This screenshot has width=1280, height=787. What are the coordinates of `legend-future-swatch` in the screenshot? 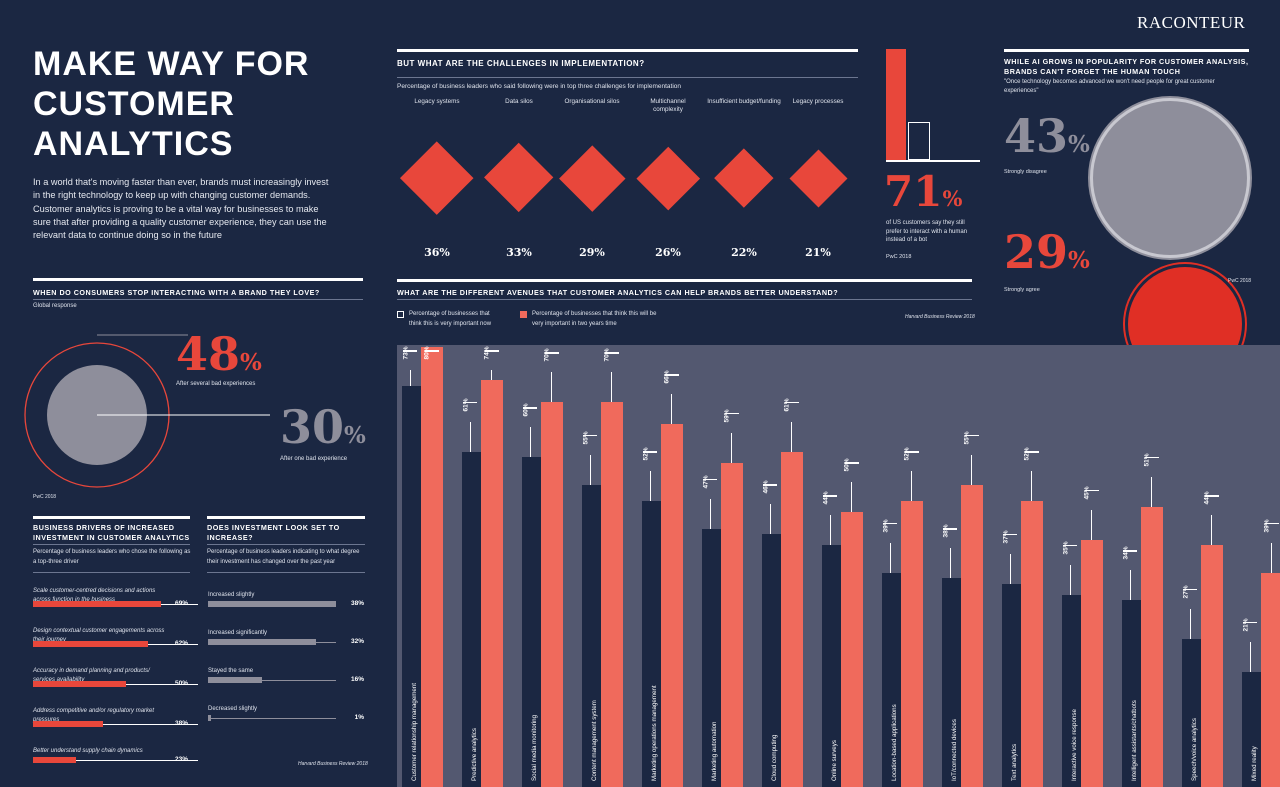 It's located at (523, 314).